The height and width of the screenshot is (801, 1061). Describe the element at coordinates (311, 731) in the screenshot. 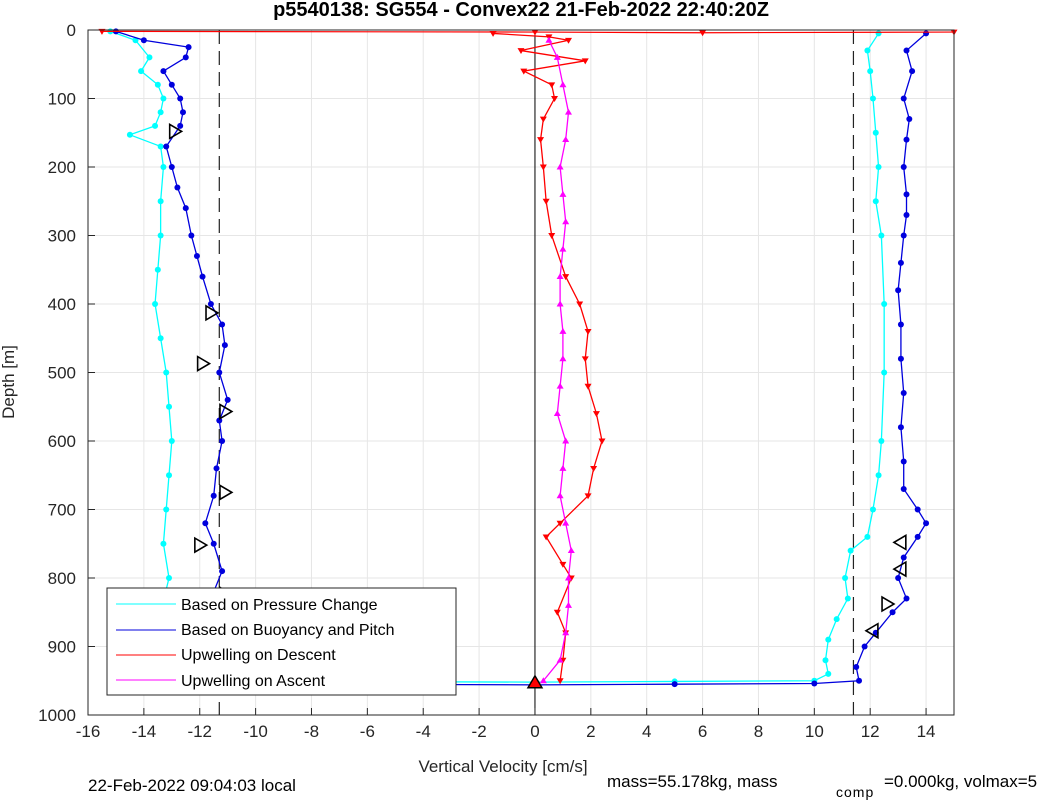

I see `x-tick-label: -8` at that location.